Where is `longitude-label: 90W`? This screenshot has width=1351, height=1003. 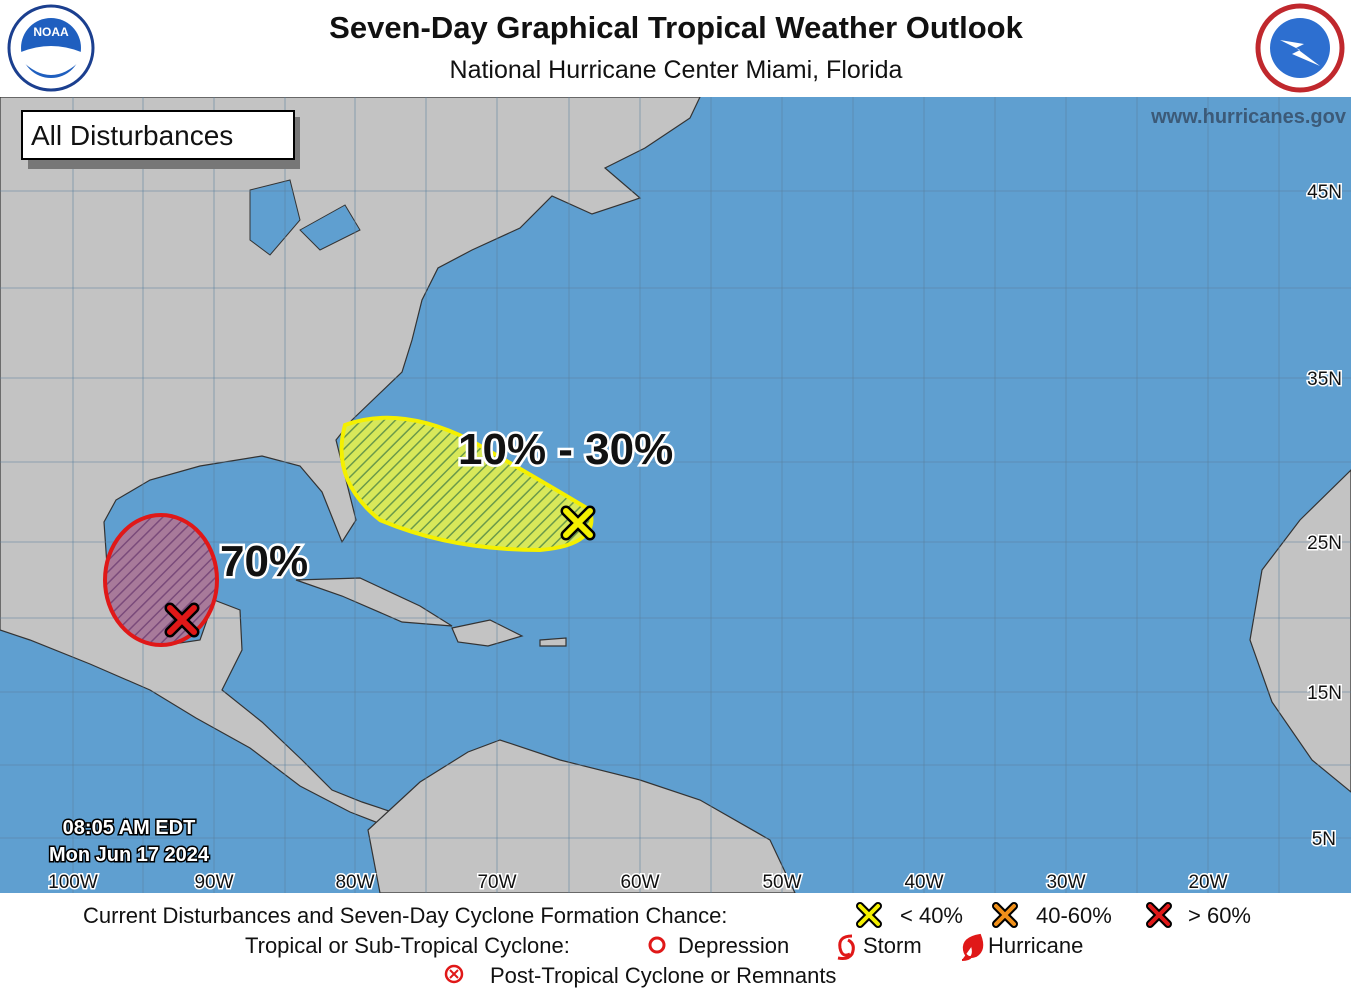 longitude-label: 90W is located at coordinates (213, 882).